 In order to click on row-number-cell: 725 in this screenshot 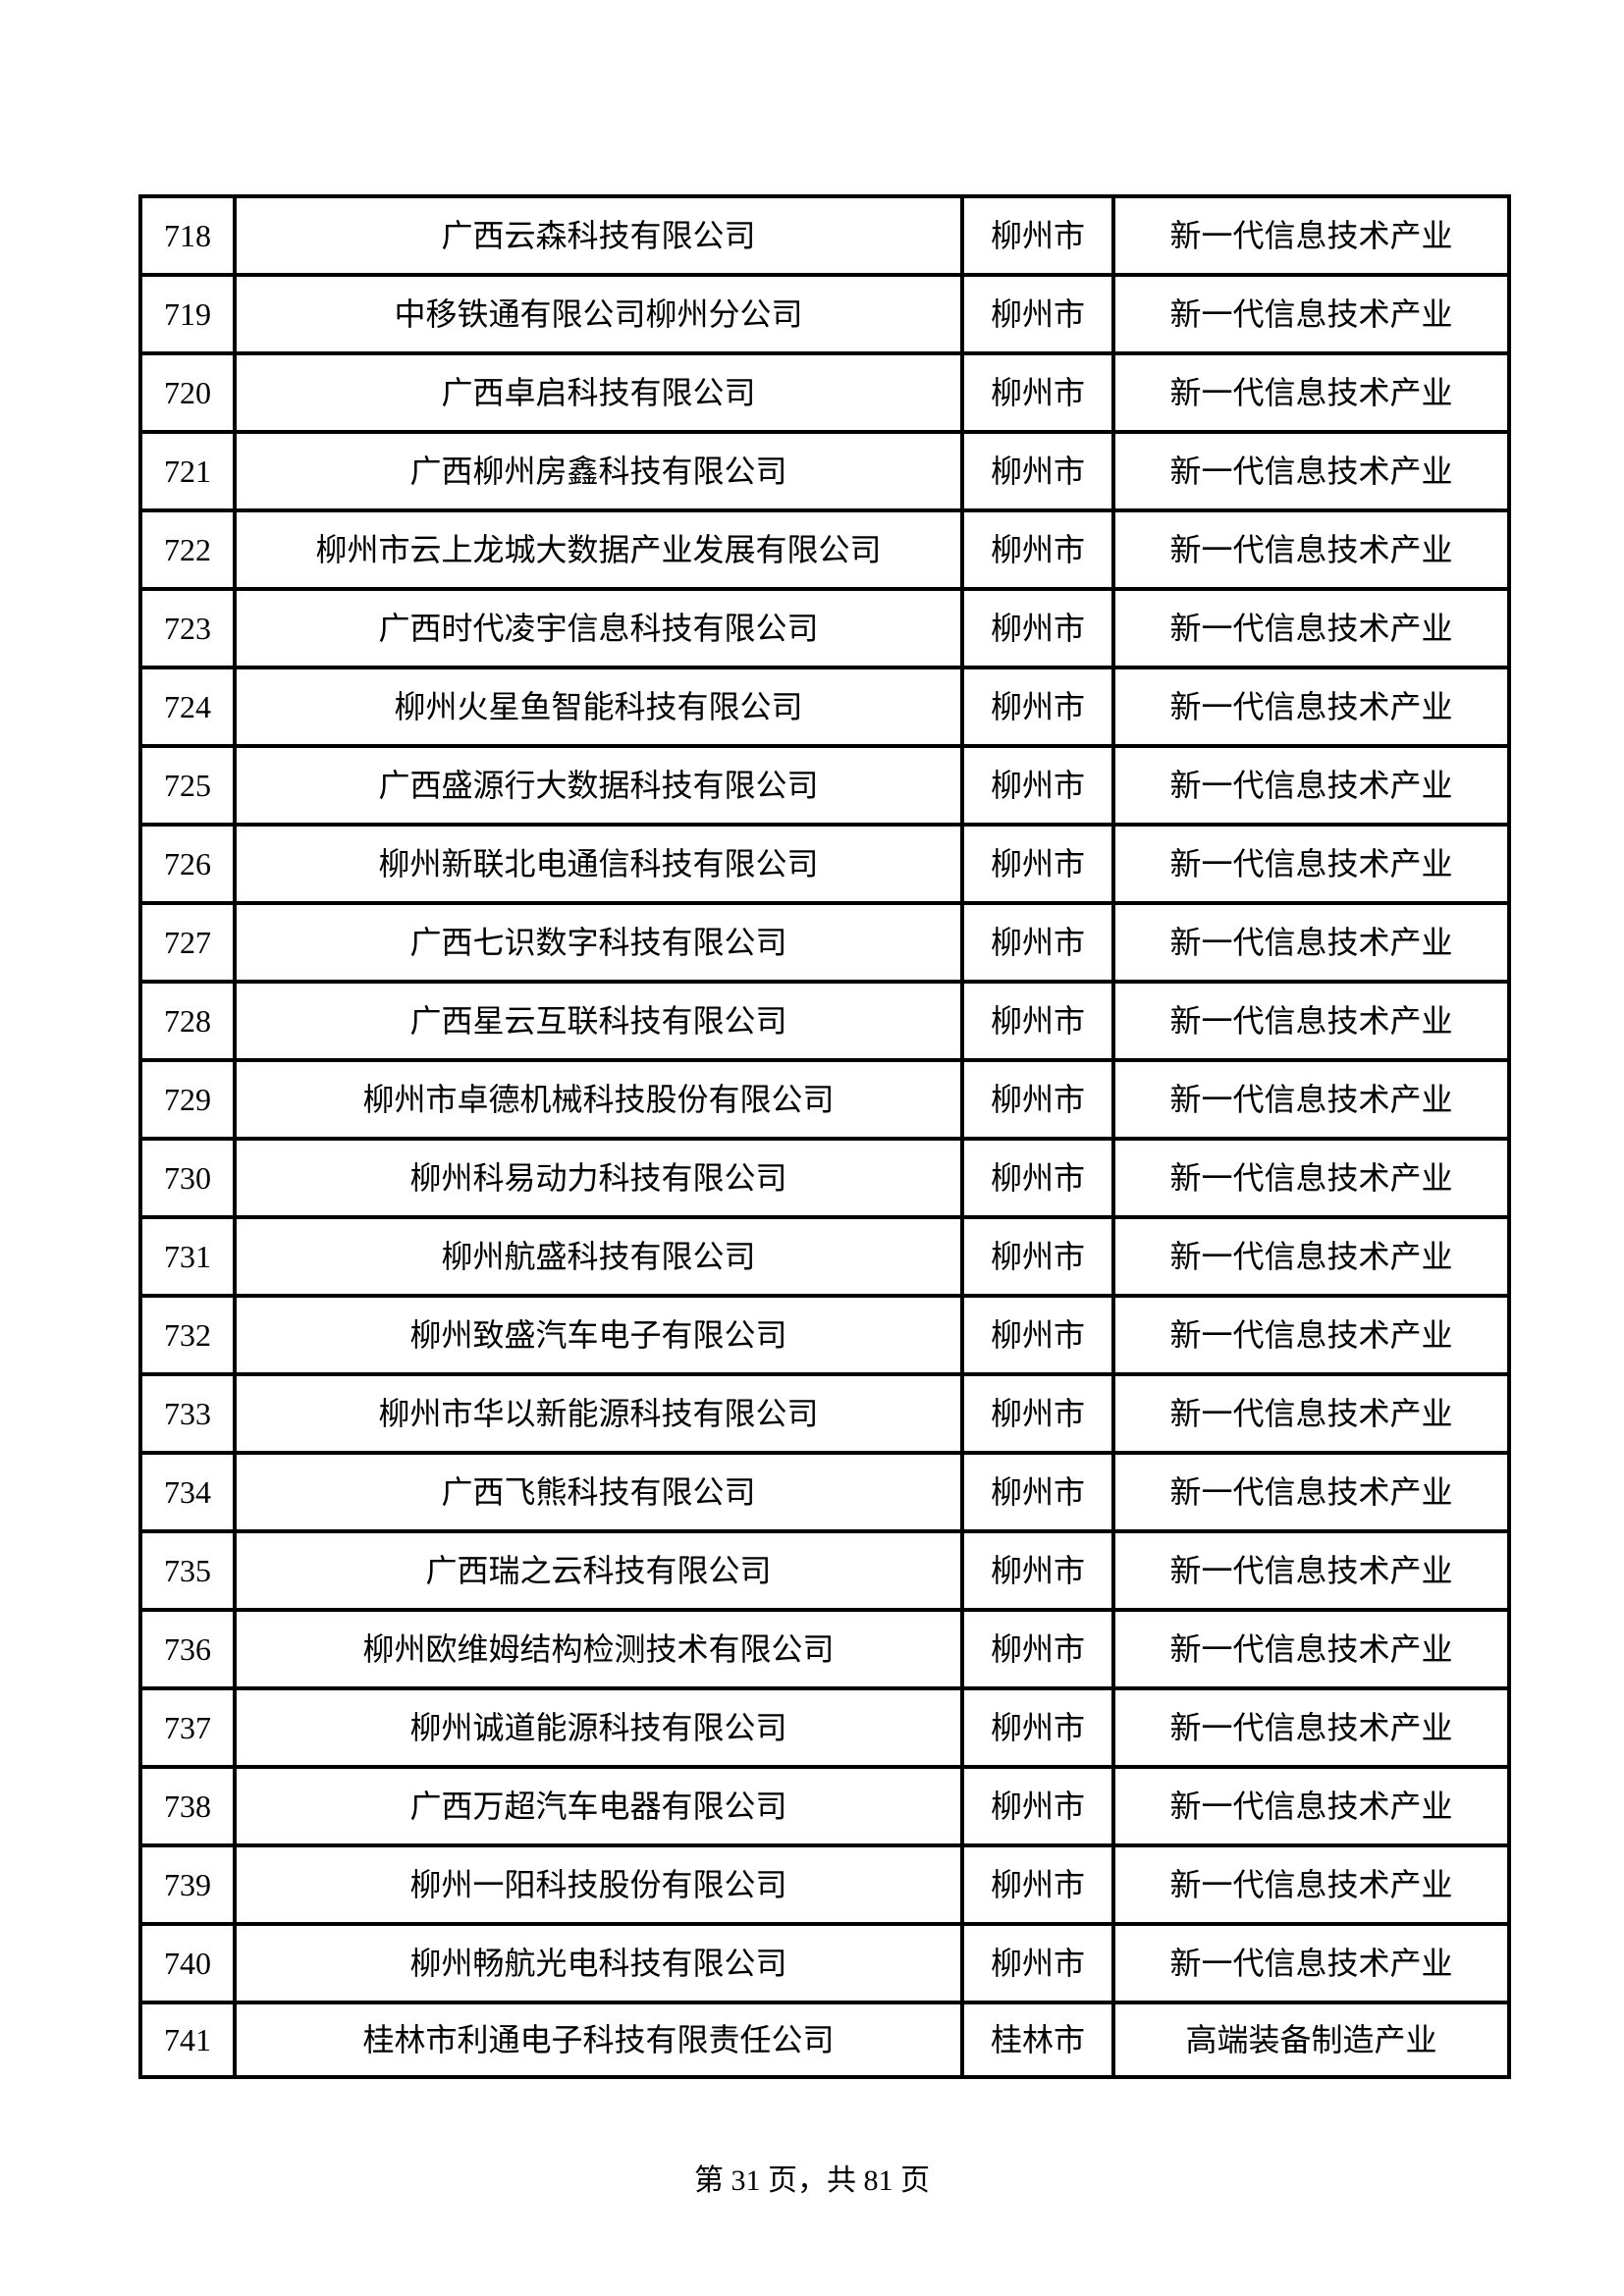, I will do `click(187, 785)`.